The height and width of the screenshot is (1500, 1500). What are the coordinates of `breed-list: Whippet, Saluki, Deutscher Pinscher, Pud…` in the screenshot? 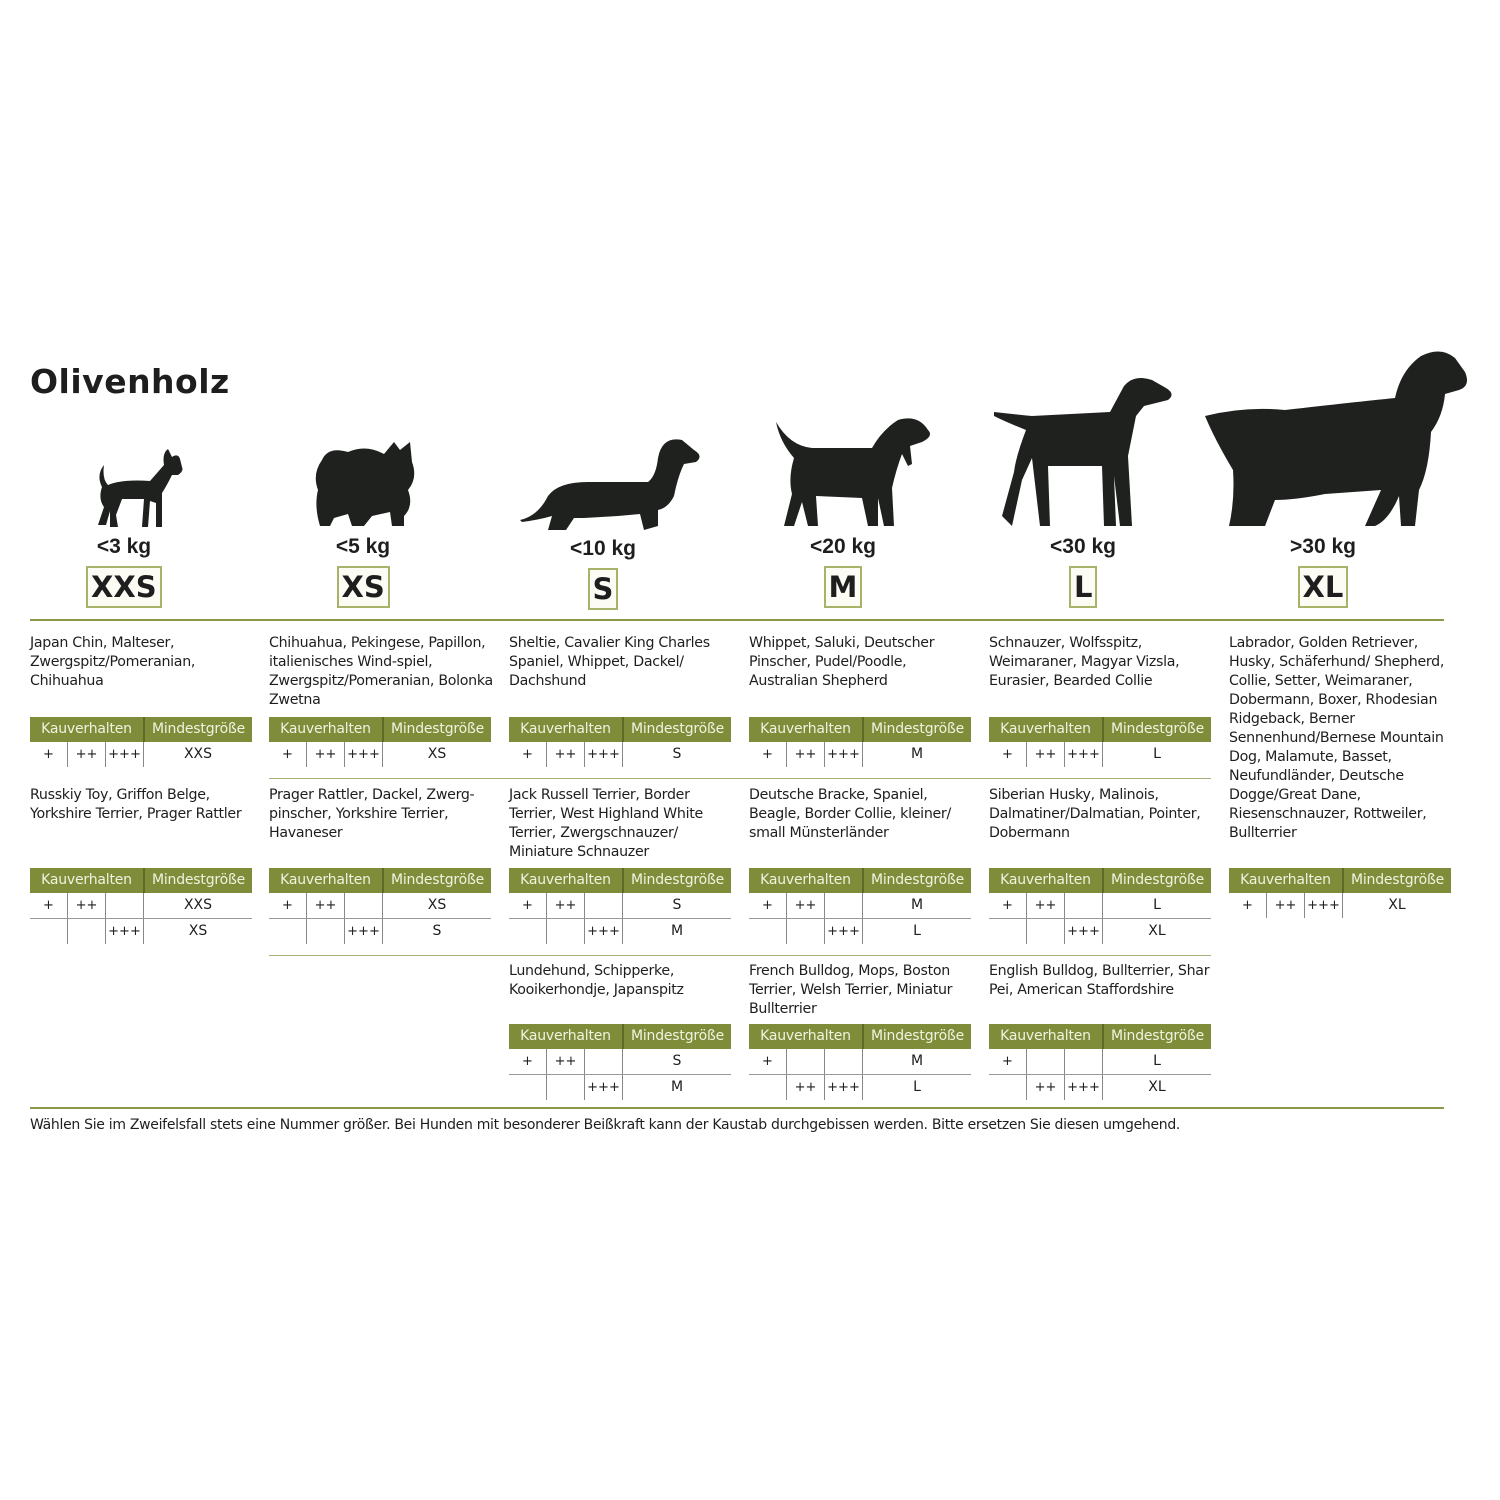 It's located at (842, 662).